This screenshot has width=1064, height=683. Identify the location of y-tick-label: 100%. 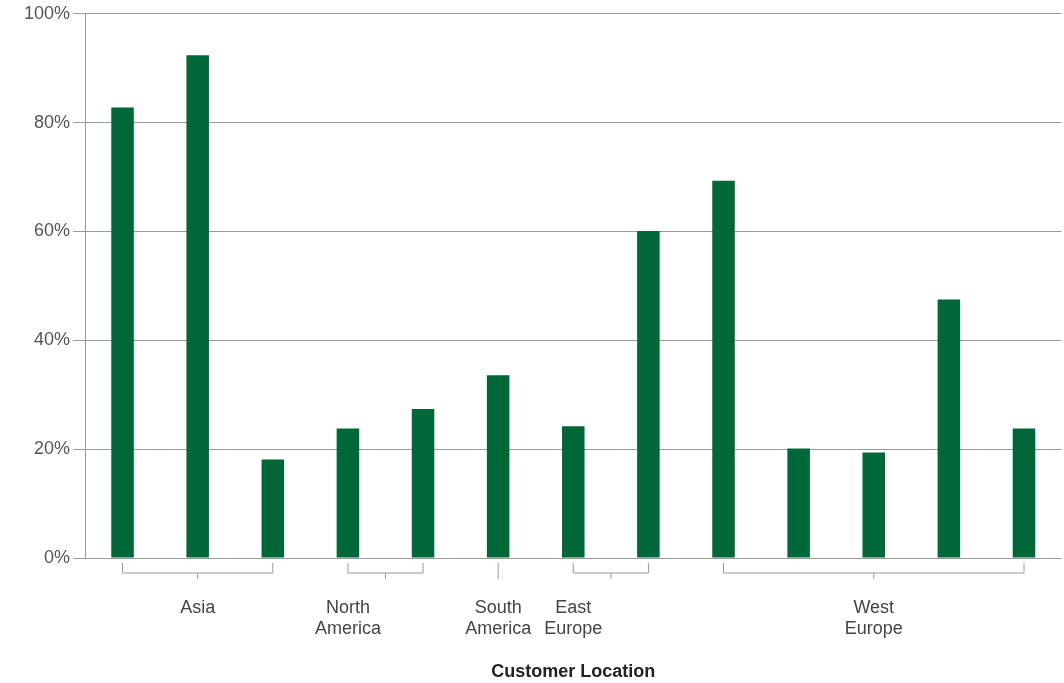
(46, 12).